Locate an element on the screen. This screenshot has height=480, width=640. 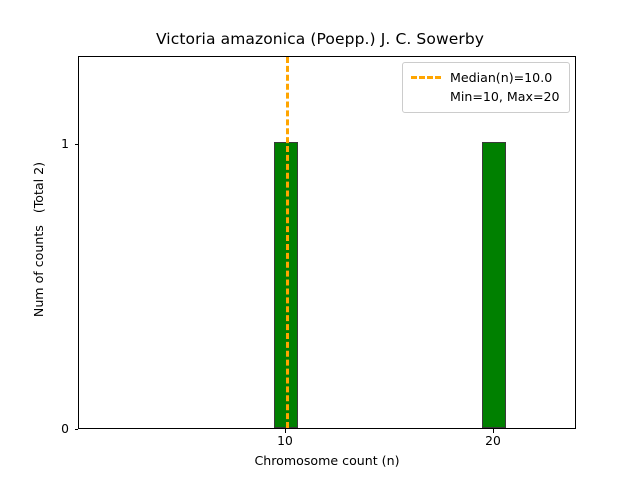
legend-label-median: Median(n)=10.0 is located at coordinates (501, 77).